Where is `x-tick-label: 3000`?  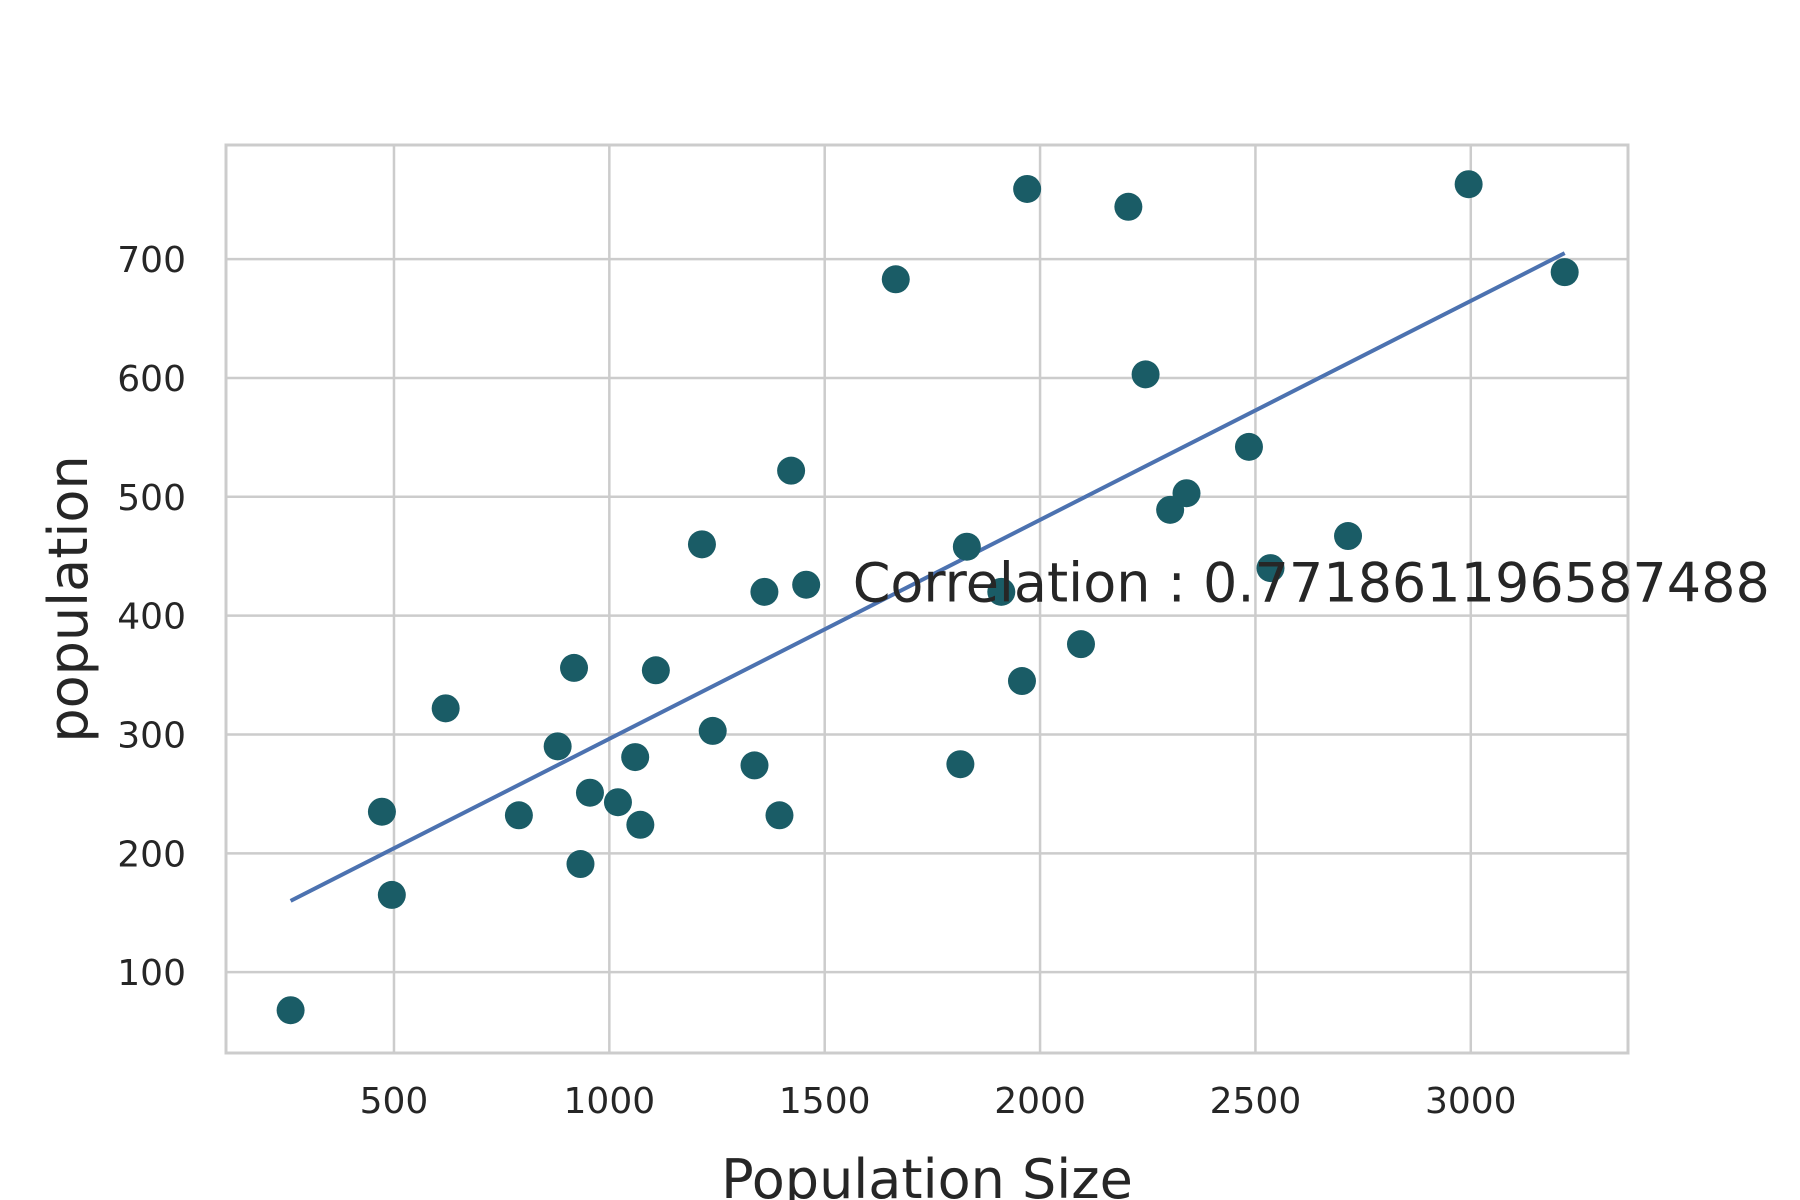 x-tick-label: 3000 is located at coordinates (1471, 1101).